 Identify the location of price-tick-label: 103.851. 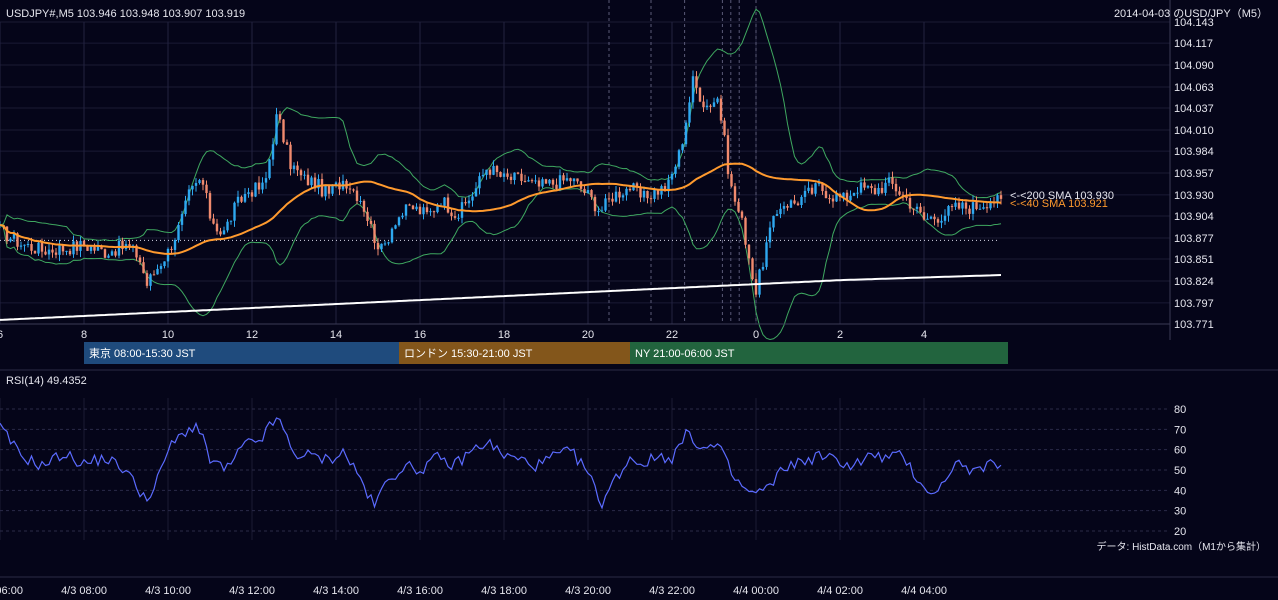
(1194, 260).